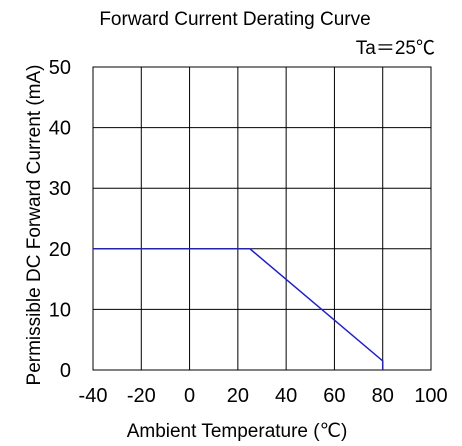 The width and height of the screenshot is (462, 446). I want to click on y-axis-label: Permissible DC Forward Current (mA), so click(34, 225).